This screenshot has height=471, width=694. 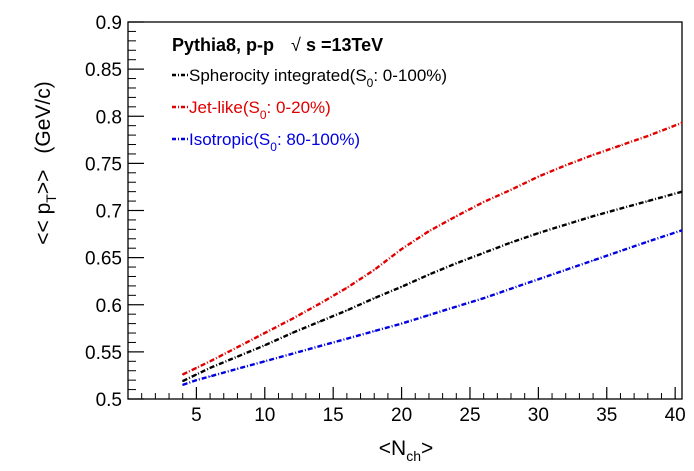 I want to click on legend-label-rest: : 0-100%), so click(x=410, y=75).